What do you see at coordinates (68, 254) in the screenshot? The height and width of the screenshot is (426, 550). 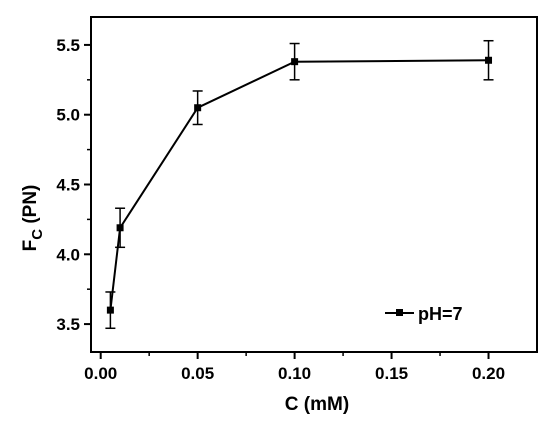 I see `y-tick-label: 4.0` at bounding box center [68, 254].